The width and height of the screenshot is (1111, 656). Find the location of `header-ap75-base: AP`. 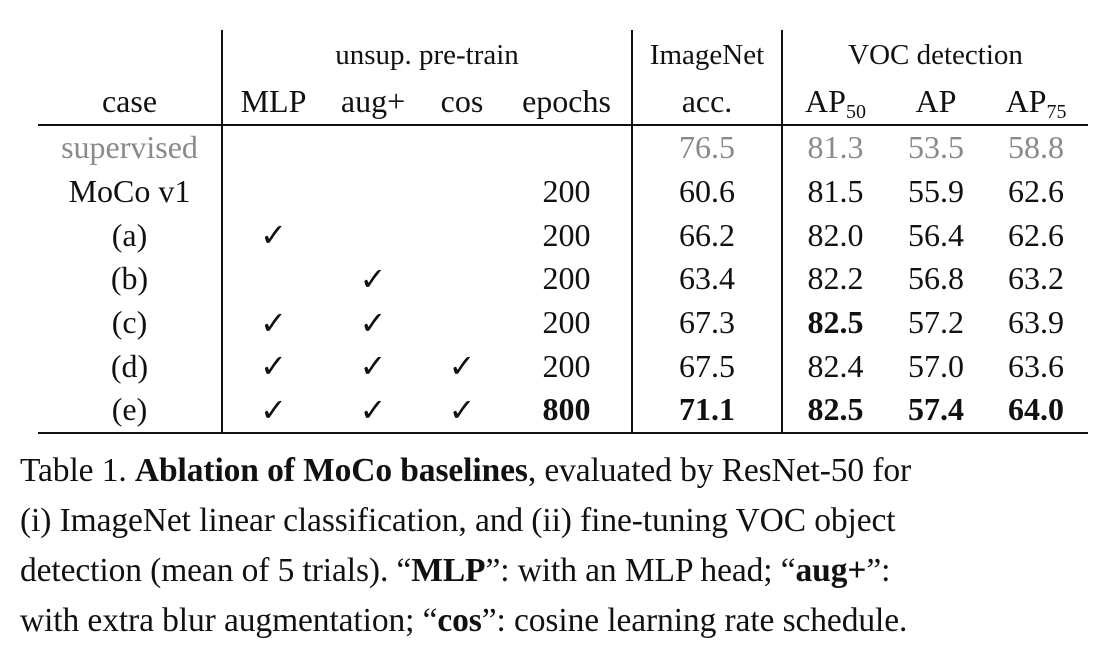

header-ap75-base: AP is located at coordinates (1026, 101).